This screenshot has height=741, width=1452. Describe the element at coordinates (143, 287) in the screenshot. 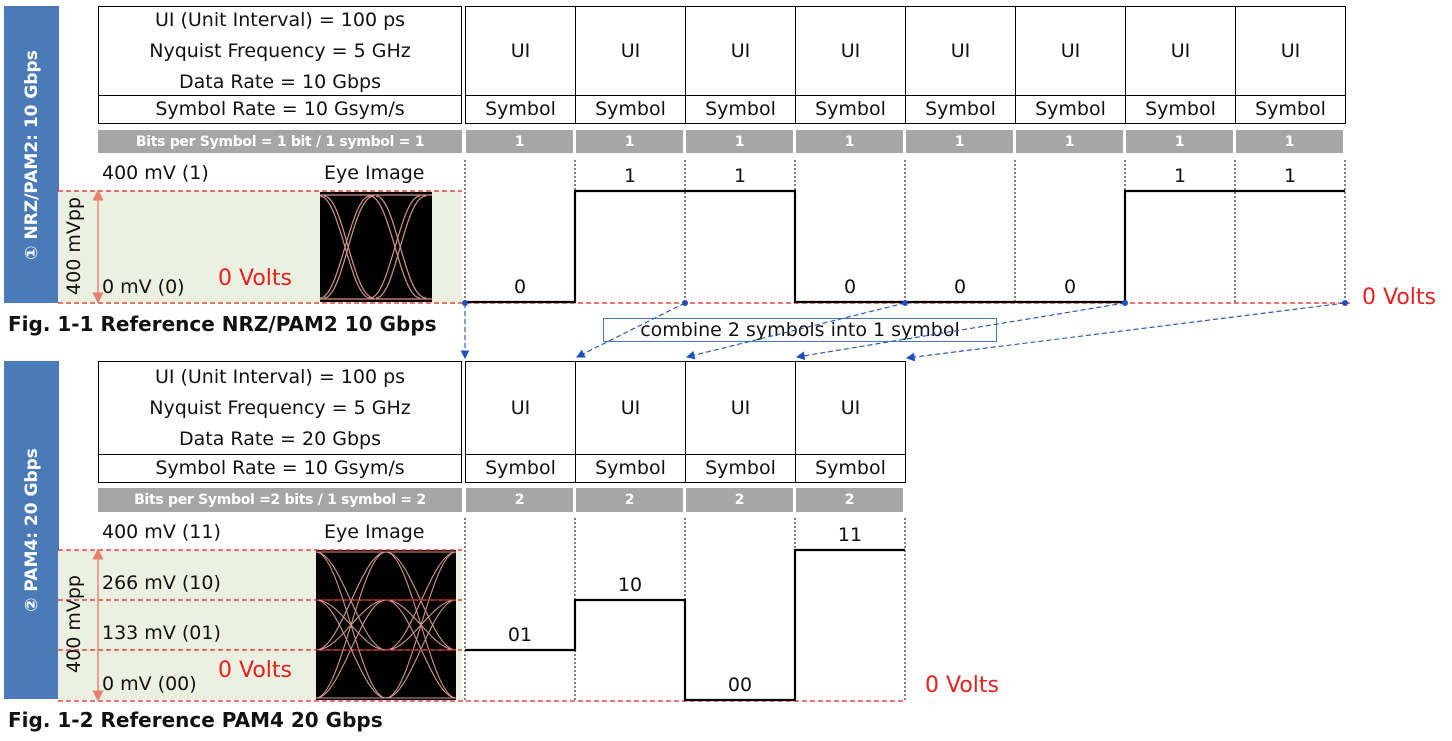

I see `nrz-bottom-level: 0 mV (0)` at that location.